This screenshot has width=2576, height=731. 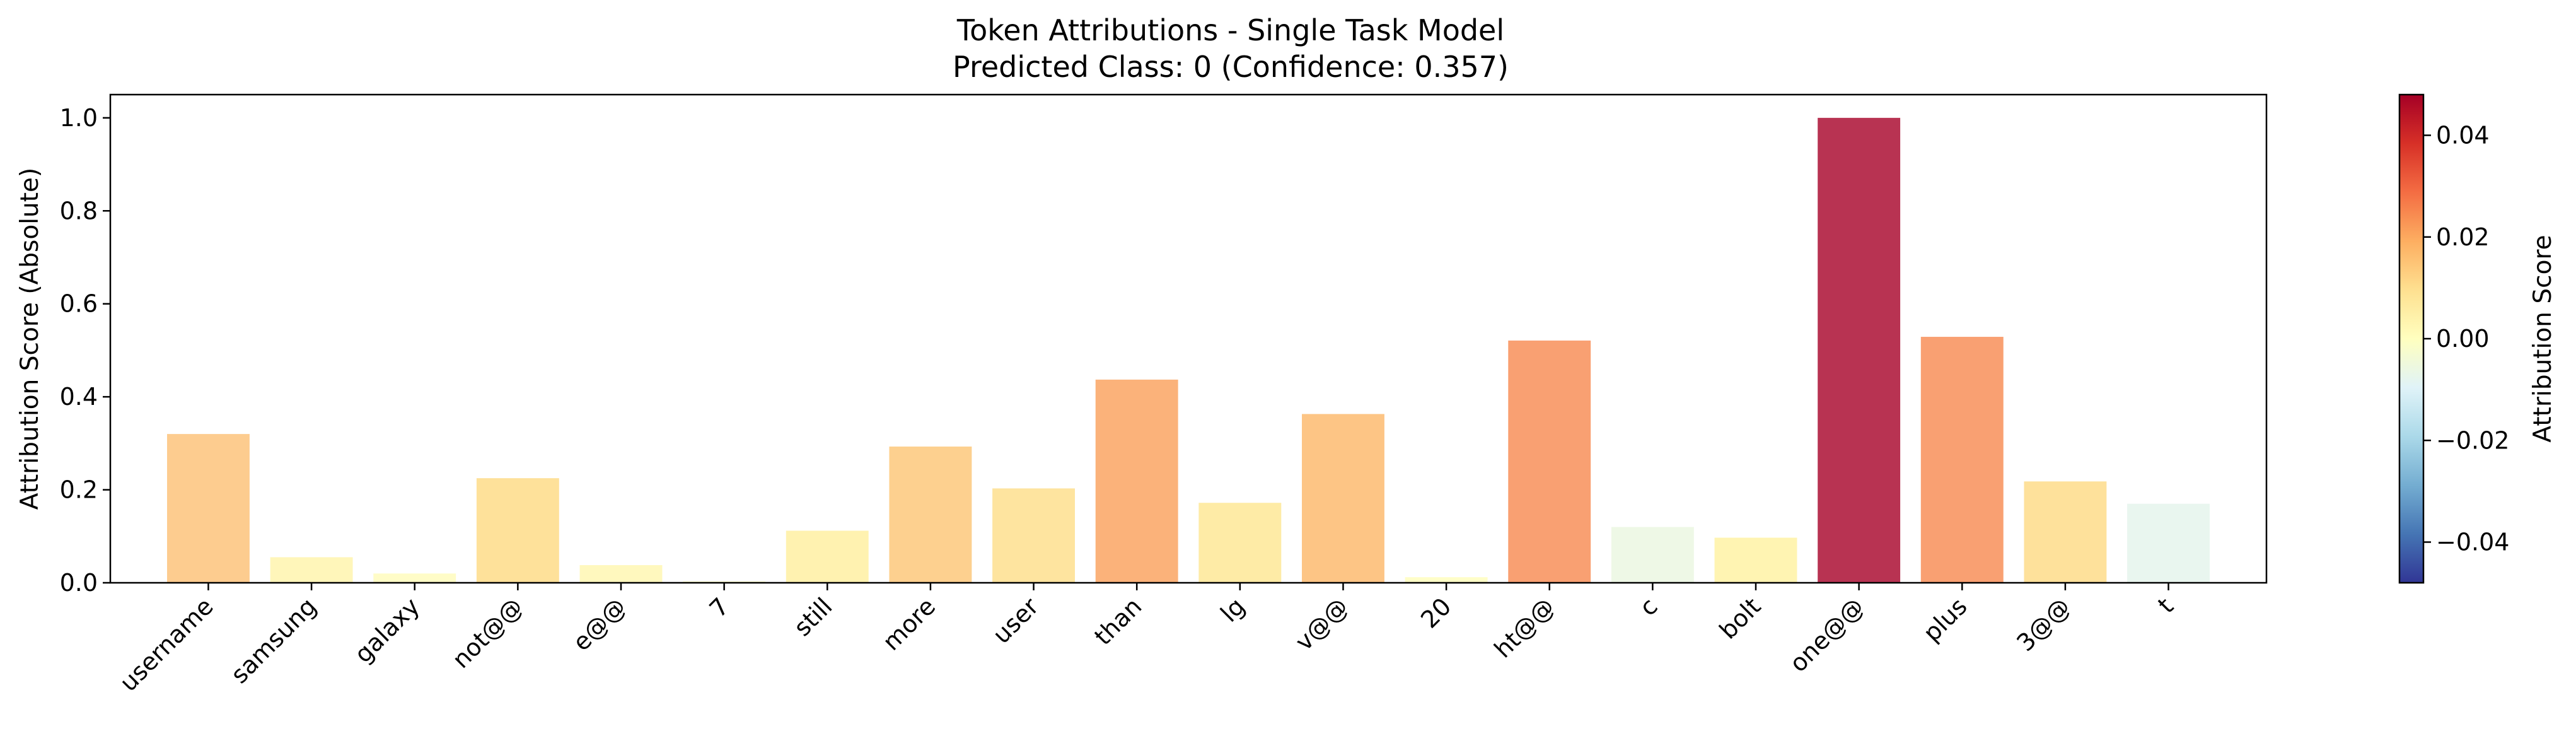 What do you see at coordinates (387, 630) in the screenshot?
I see `x-tick-label: galaxy` at bounding box center [387, 630].